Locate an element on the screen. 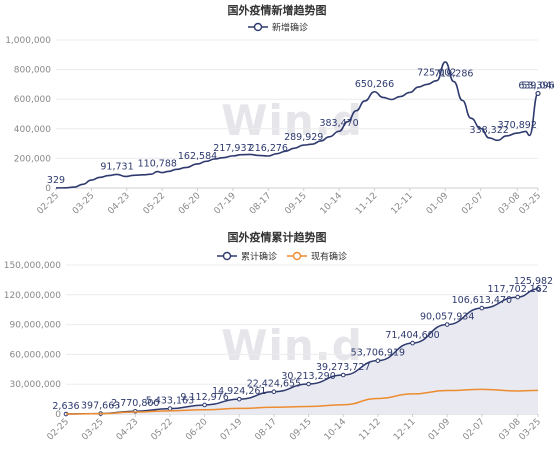  data-label: 2,636 is located at coordinates (65, 406).